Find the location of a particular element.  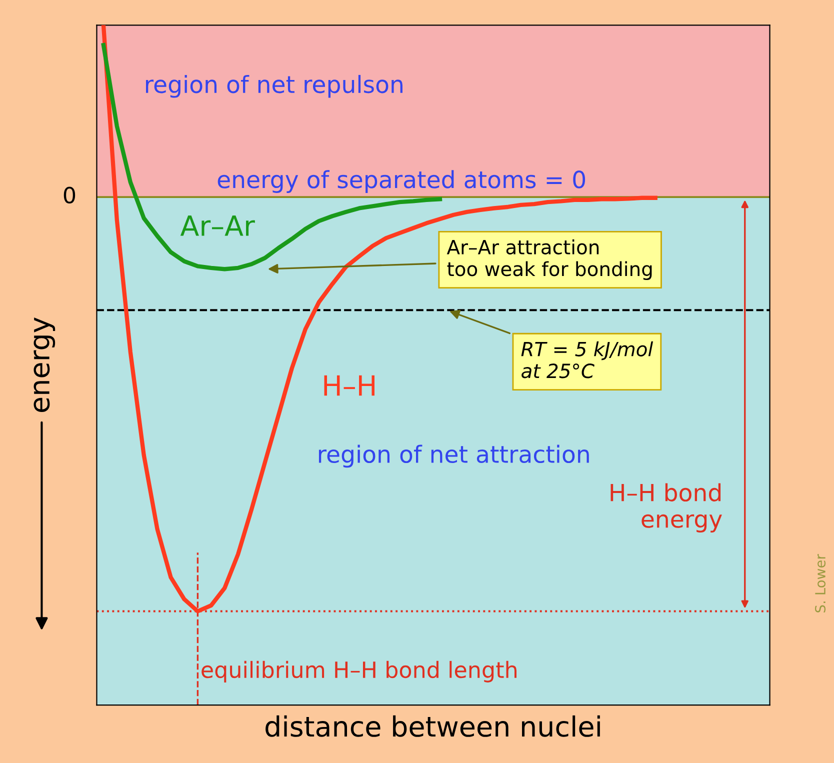

series-label: H–H is located at coordinates (349, 385).